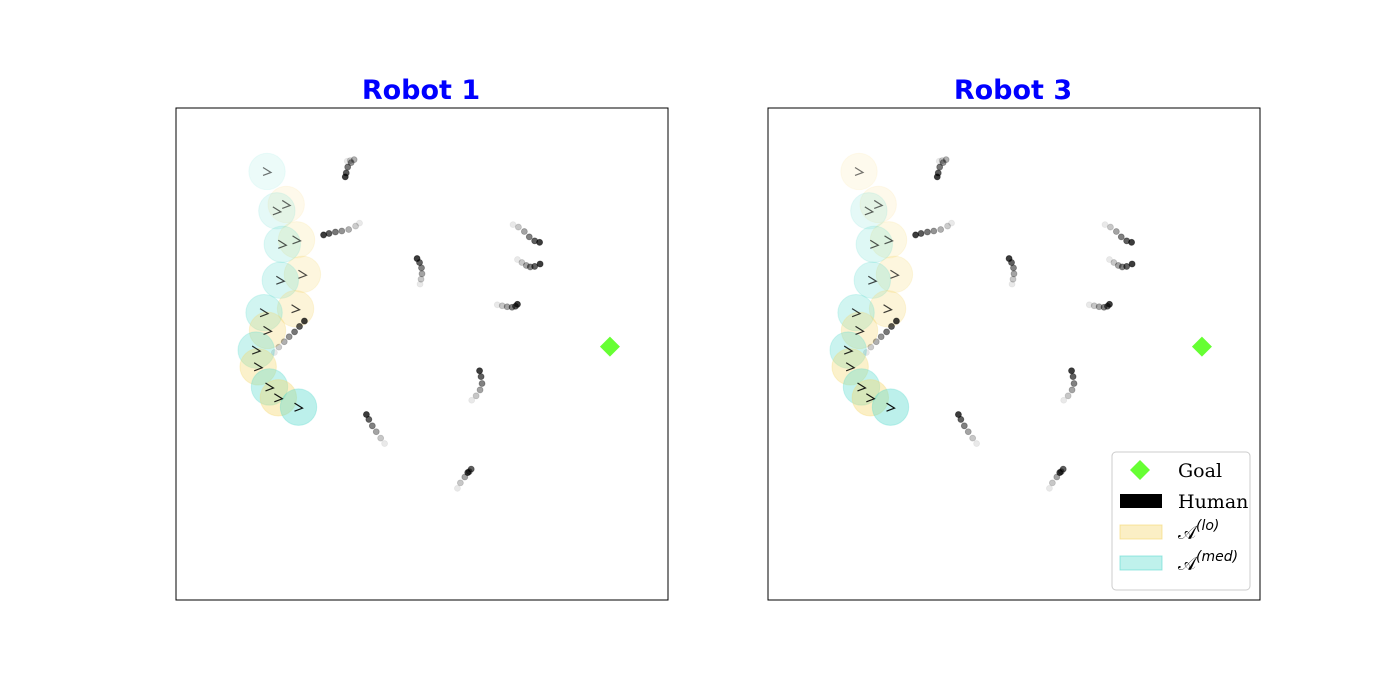  Describe the element at coordinates (1141, 501) in the screenshot. I see `legend-human-swatch` at that location.